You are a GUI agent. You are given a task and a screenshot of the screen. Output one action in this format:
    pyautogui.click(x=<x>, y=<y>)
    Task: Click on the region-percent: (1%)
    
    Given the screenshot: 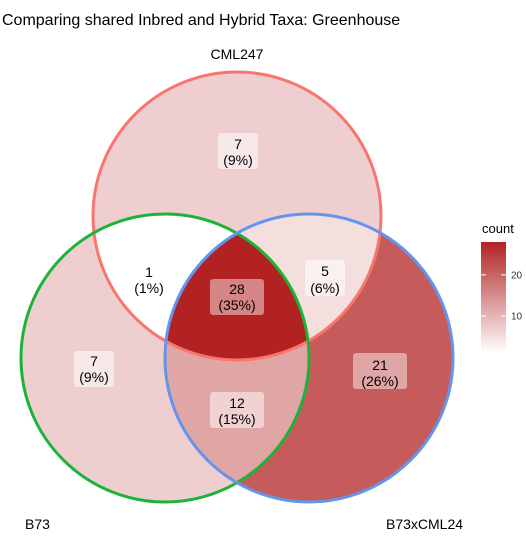 What is the action you would take?
    pyautogui.click(x=149, y=288)
    